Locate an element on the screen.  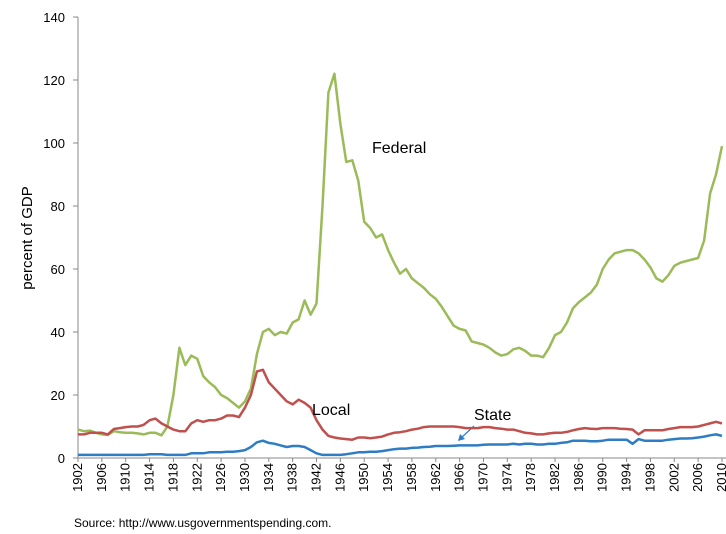
series-label: State is located at coordinates (492, 415).